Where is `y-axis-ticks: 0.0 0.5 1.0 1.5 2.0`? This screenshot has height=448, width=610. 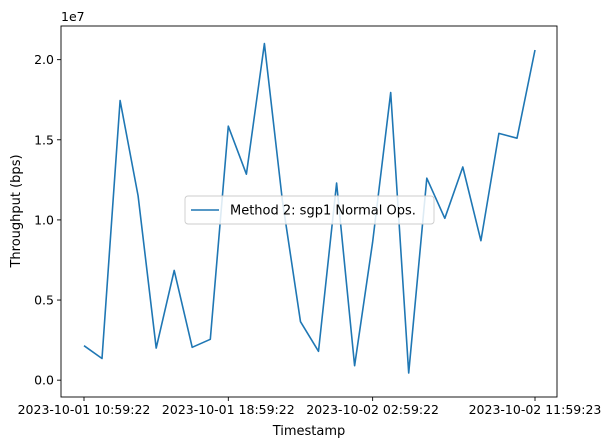 y-axis-ticks: 0.0 0.5 1.0 1.5 2.0 is located at coordinates (47, 220).